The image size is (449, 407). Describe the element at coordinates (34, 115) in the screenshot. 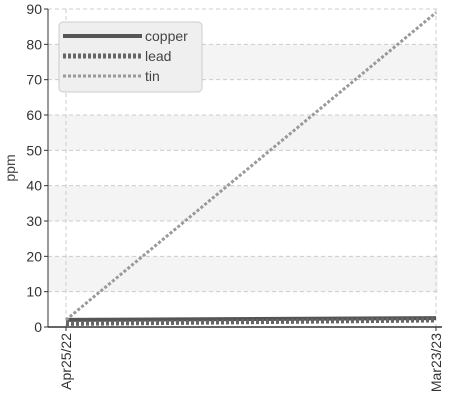

I see `y-tick-label: 60` at that location.